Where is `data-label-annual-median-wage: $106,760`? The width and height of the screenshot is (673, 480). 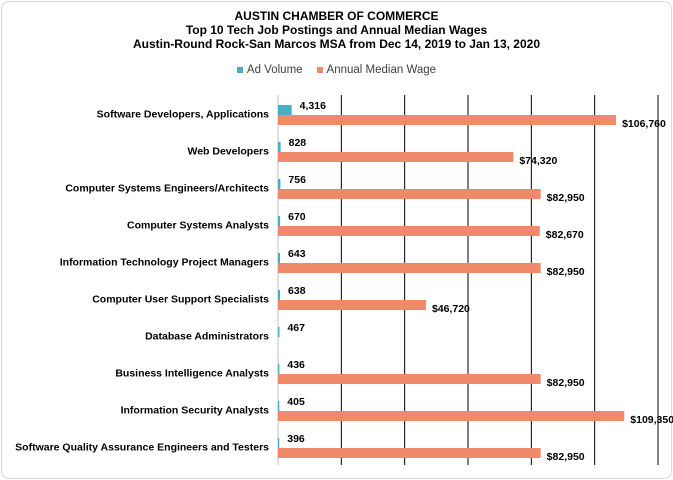
data-label-annual-median-wage: $106,760 is located at coordinates (644, 124).